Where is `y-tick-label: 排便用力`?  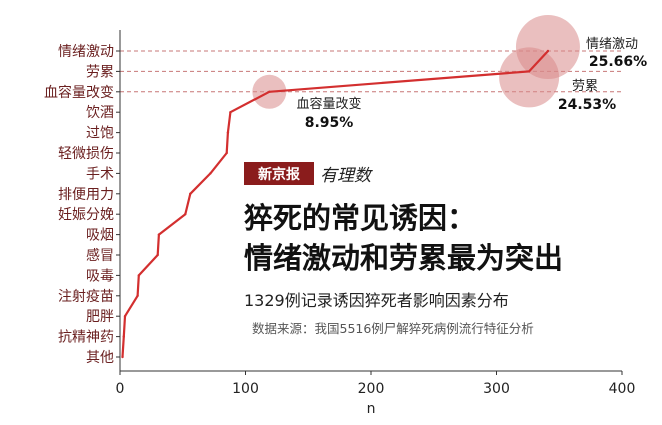
y-tick-label: 排便用力 is located at coordinates (86, 195).